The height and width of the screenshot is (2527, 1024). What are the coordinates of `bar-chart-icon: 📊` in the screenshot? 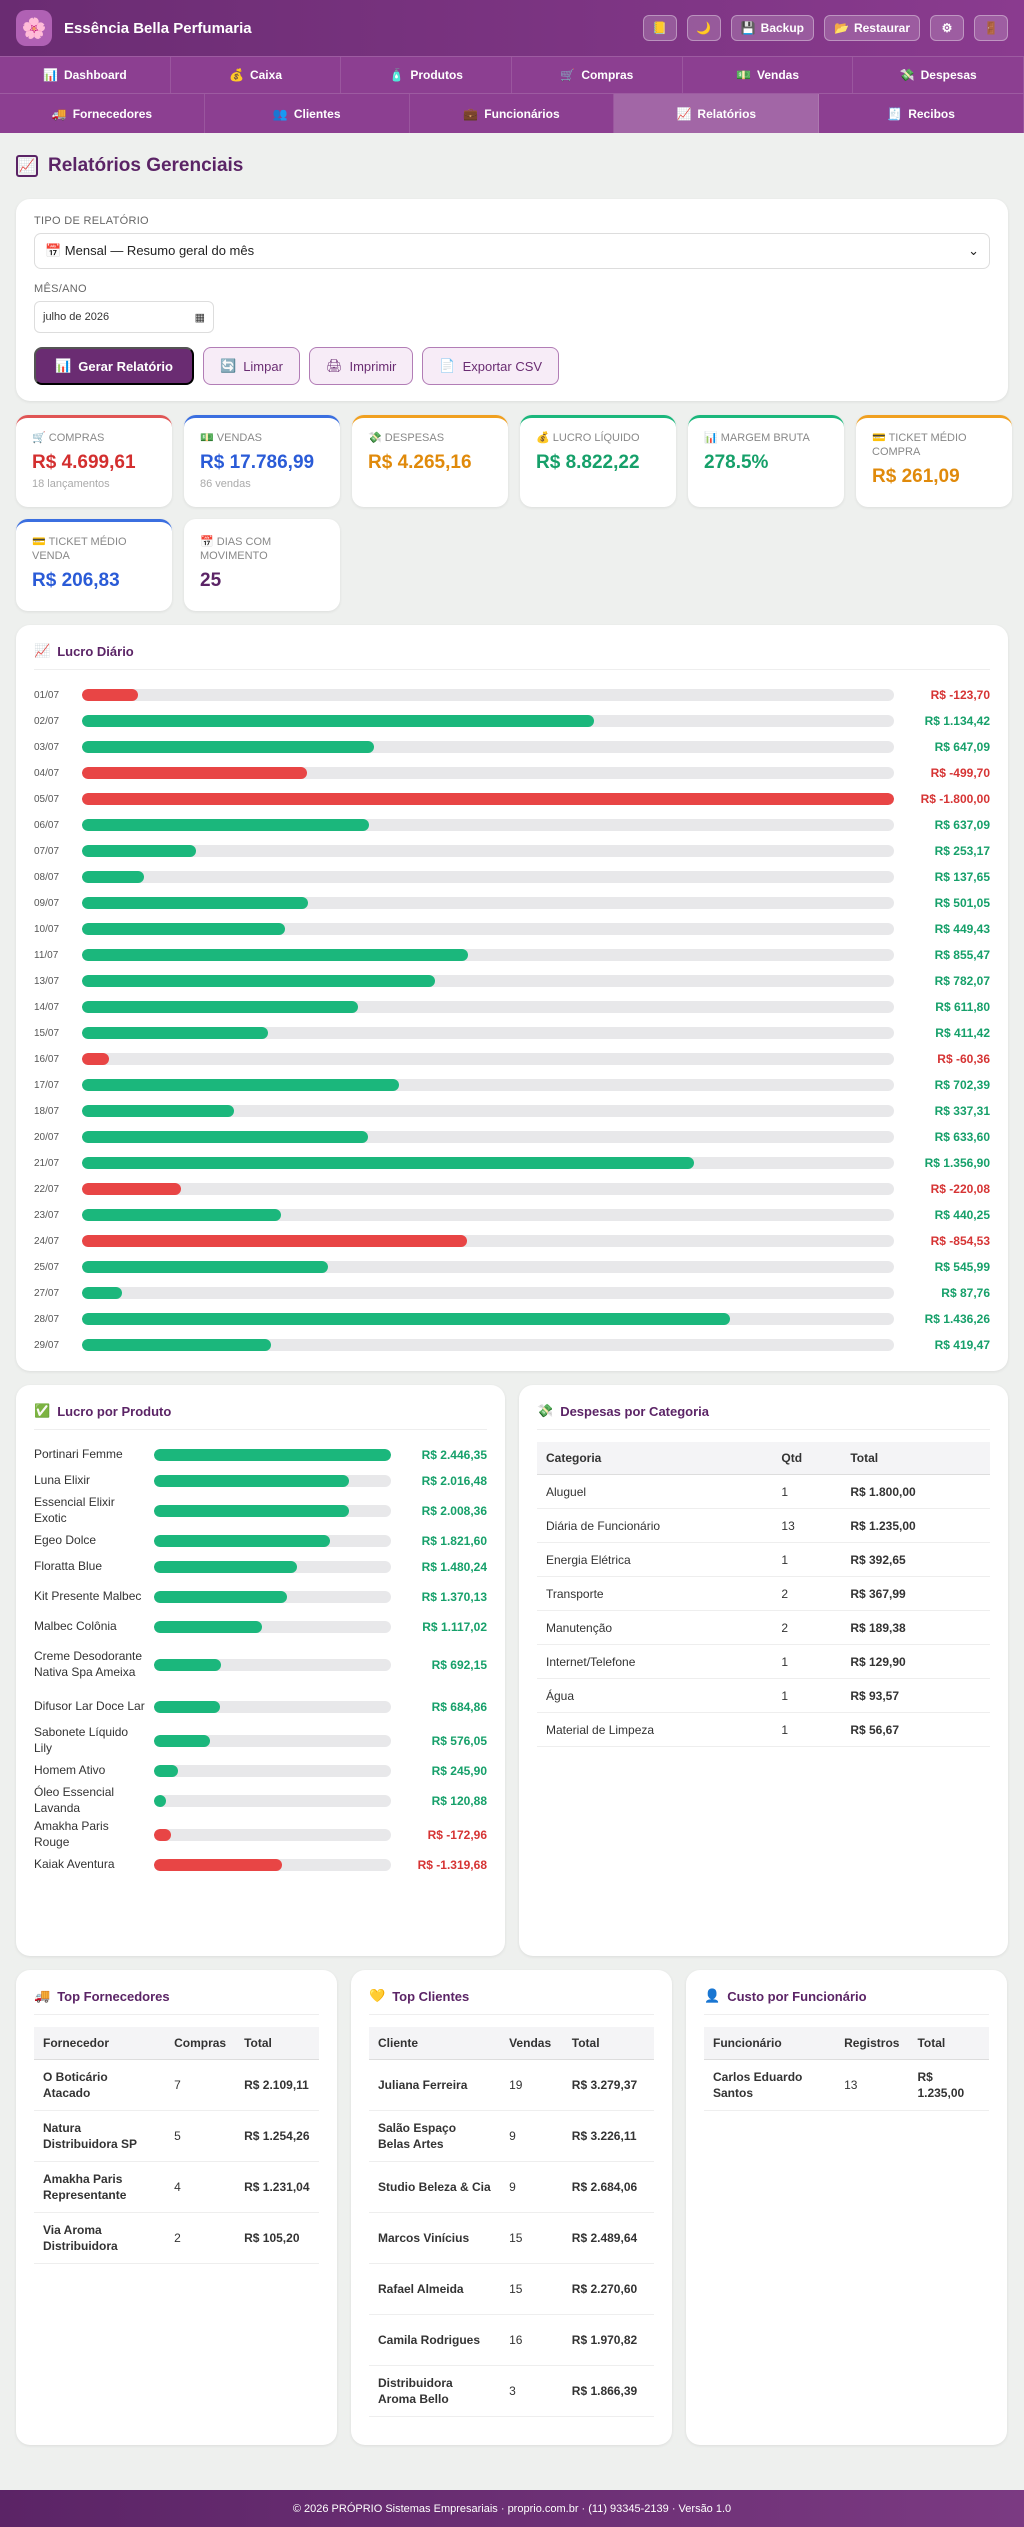 It's located at (63, 365).